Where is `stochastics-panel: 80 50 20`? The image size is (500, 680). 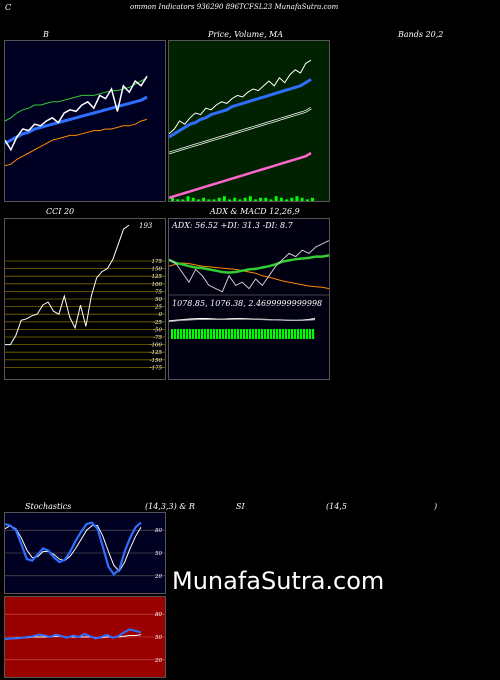 stochastics-panel: 80 50 20 is located at coordinates (85, 553).